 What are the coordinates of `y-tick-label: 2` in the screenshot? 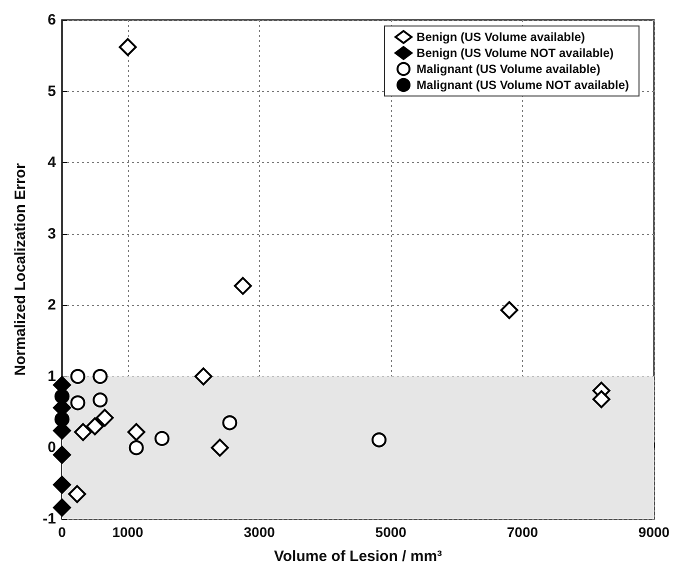 It's located at (52, 305).